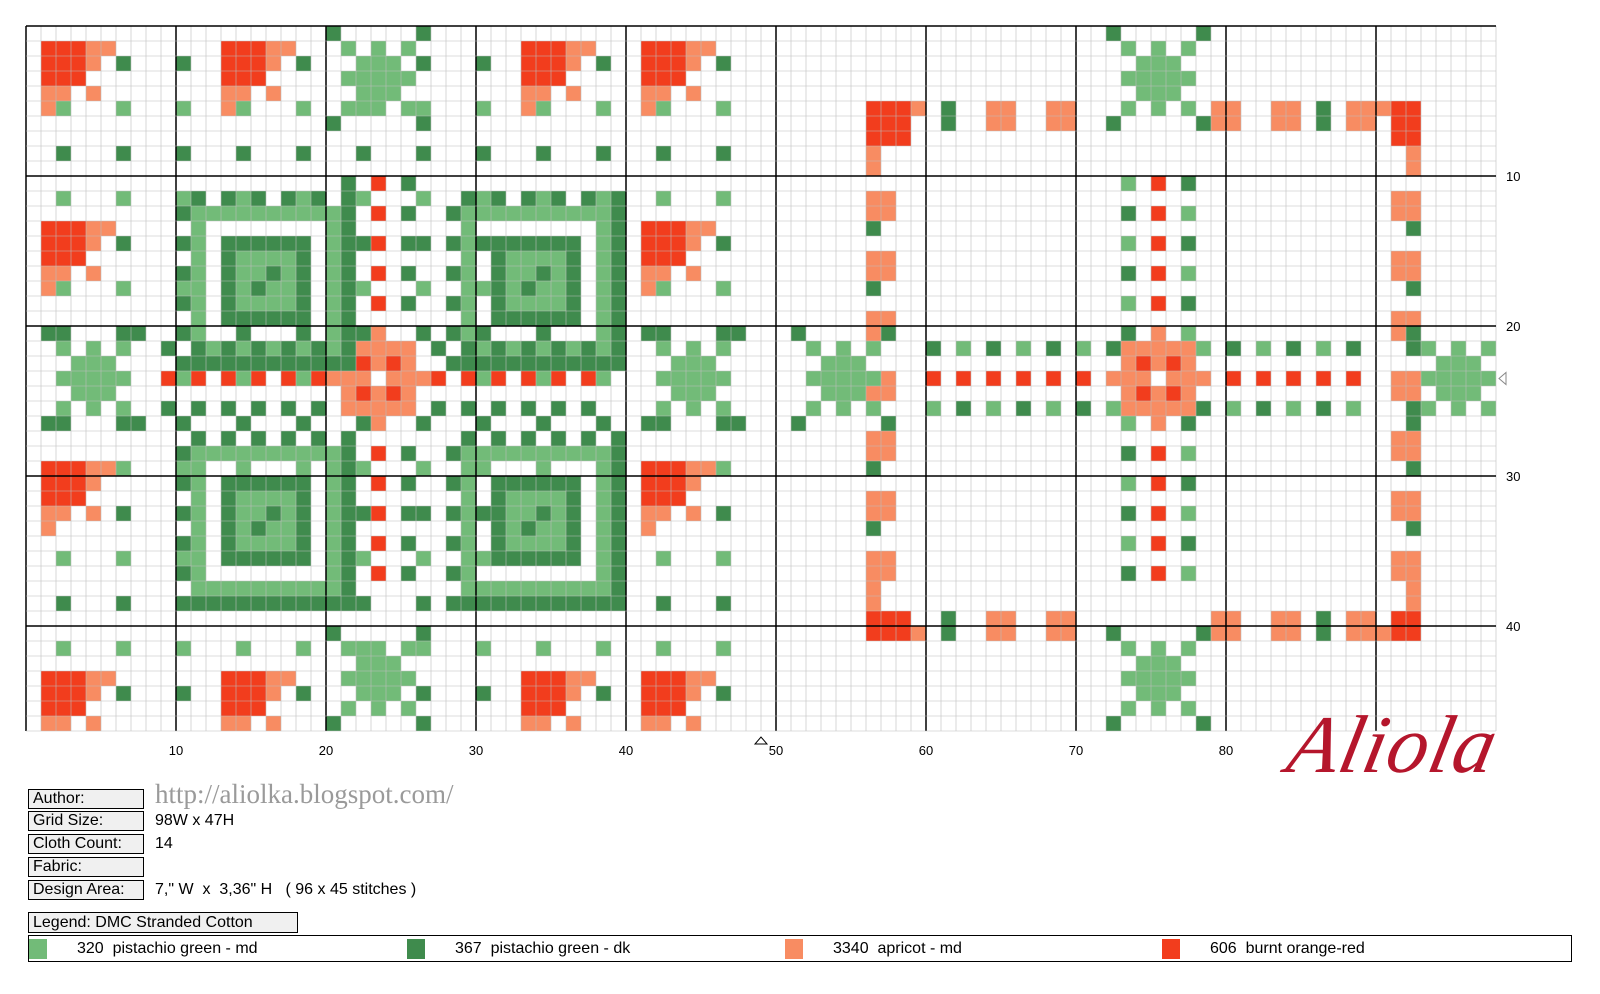 The width and height of the screenshot is (1600, 994). Describe the element at coordinates (626, 750) in the screenshot. I see `x-tick-label: 40` at that location.